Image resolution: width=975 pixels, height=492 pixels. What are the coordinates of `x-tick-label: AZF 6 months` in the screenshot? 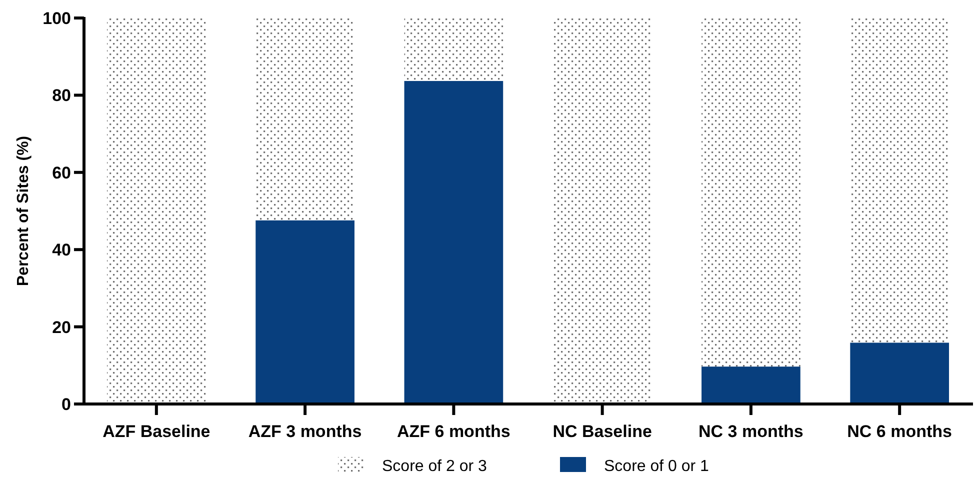 It's located at (453, 431).